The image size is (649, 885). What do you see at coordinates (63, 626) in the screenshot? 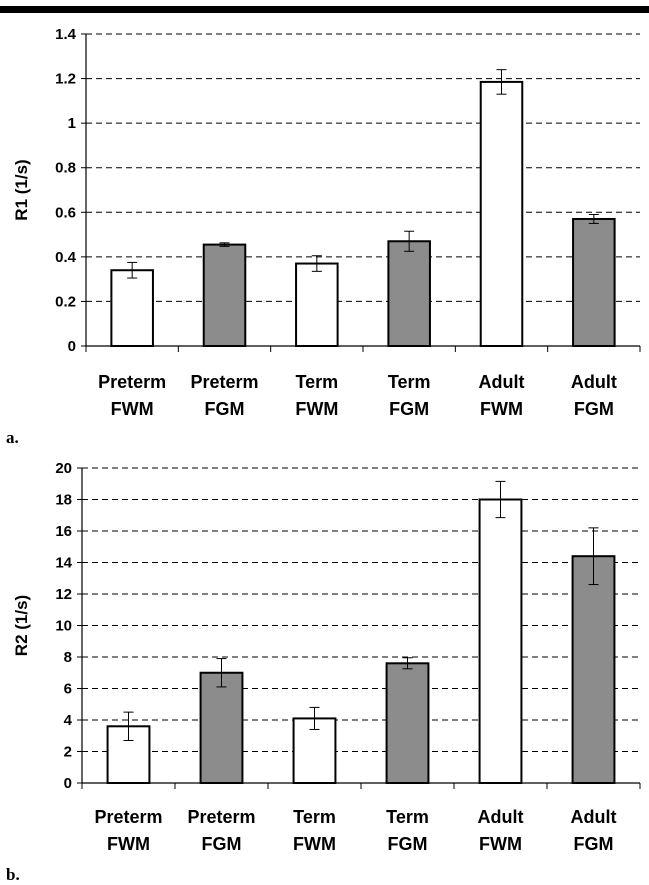
I see `y-tick-label: 10` at bounding box center [63, 626].